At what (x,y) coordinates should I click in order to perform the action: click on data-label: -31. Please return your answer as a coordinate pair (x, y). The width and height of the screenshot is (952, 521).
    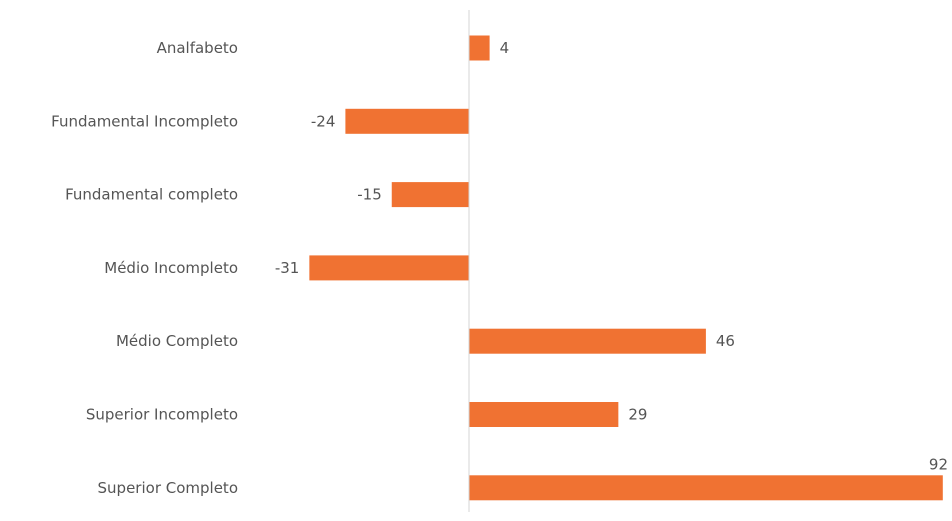
    Looking at the image, I should click on (287, 268).